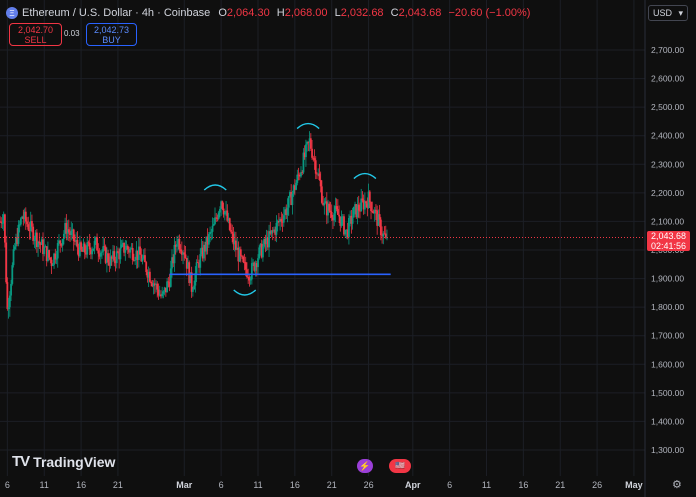  I want to click on y-tick-label: 2,700.00, so click(667, 50).